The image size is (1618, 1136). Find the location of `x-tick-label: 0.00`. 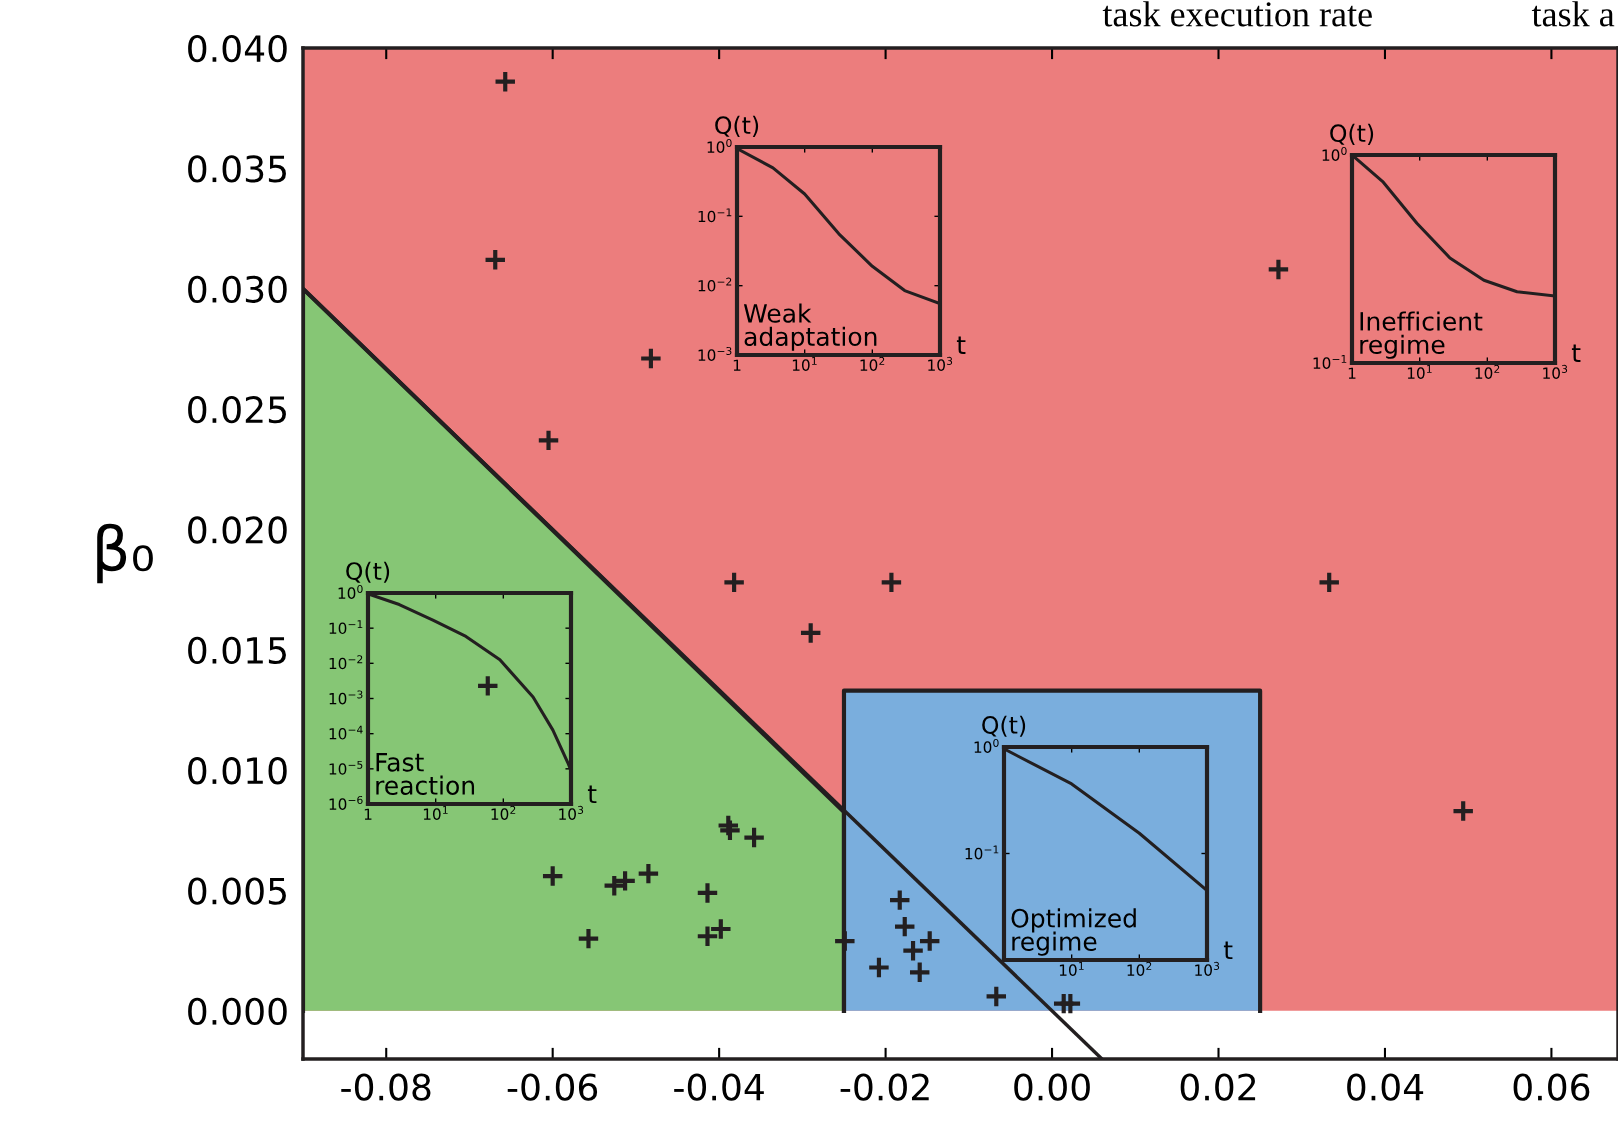

x-tick-label: 0.00 is located at coordinates (1052, 1087).